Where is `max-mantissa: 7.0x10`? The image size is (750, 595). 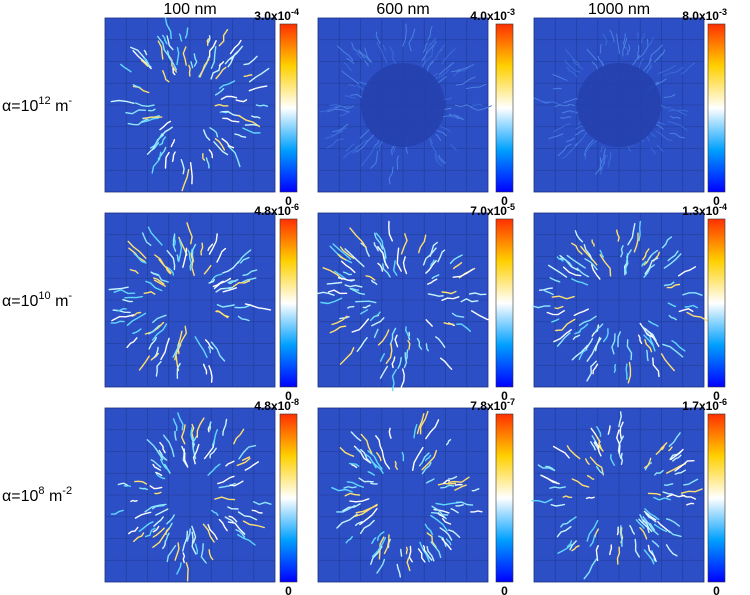
max-mantissa: 7.0x10 is located at coordinates (488, 211).